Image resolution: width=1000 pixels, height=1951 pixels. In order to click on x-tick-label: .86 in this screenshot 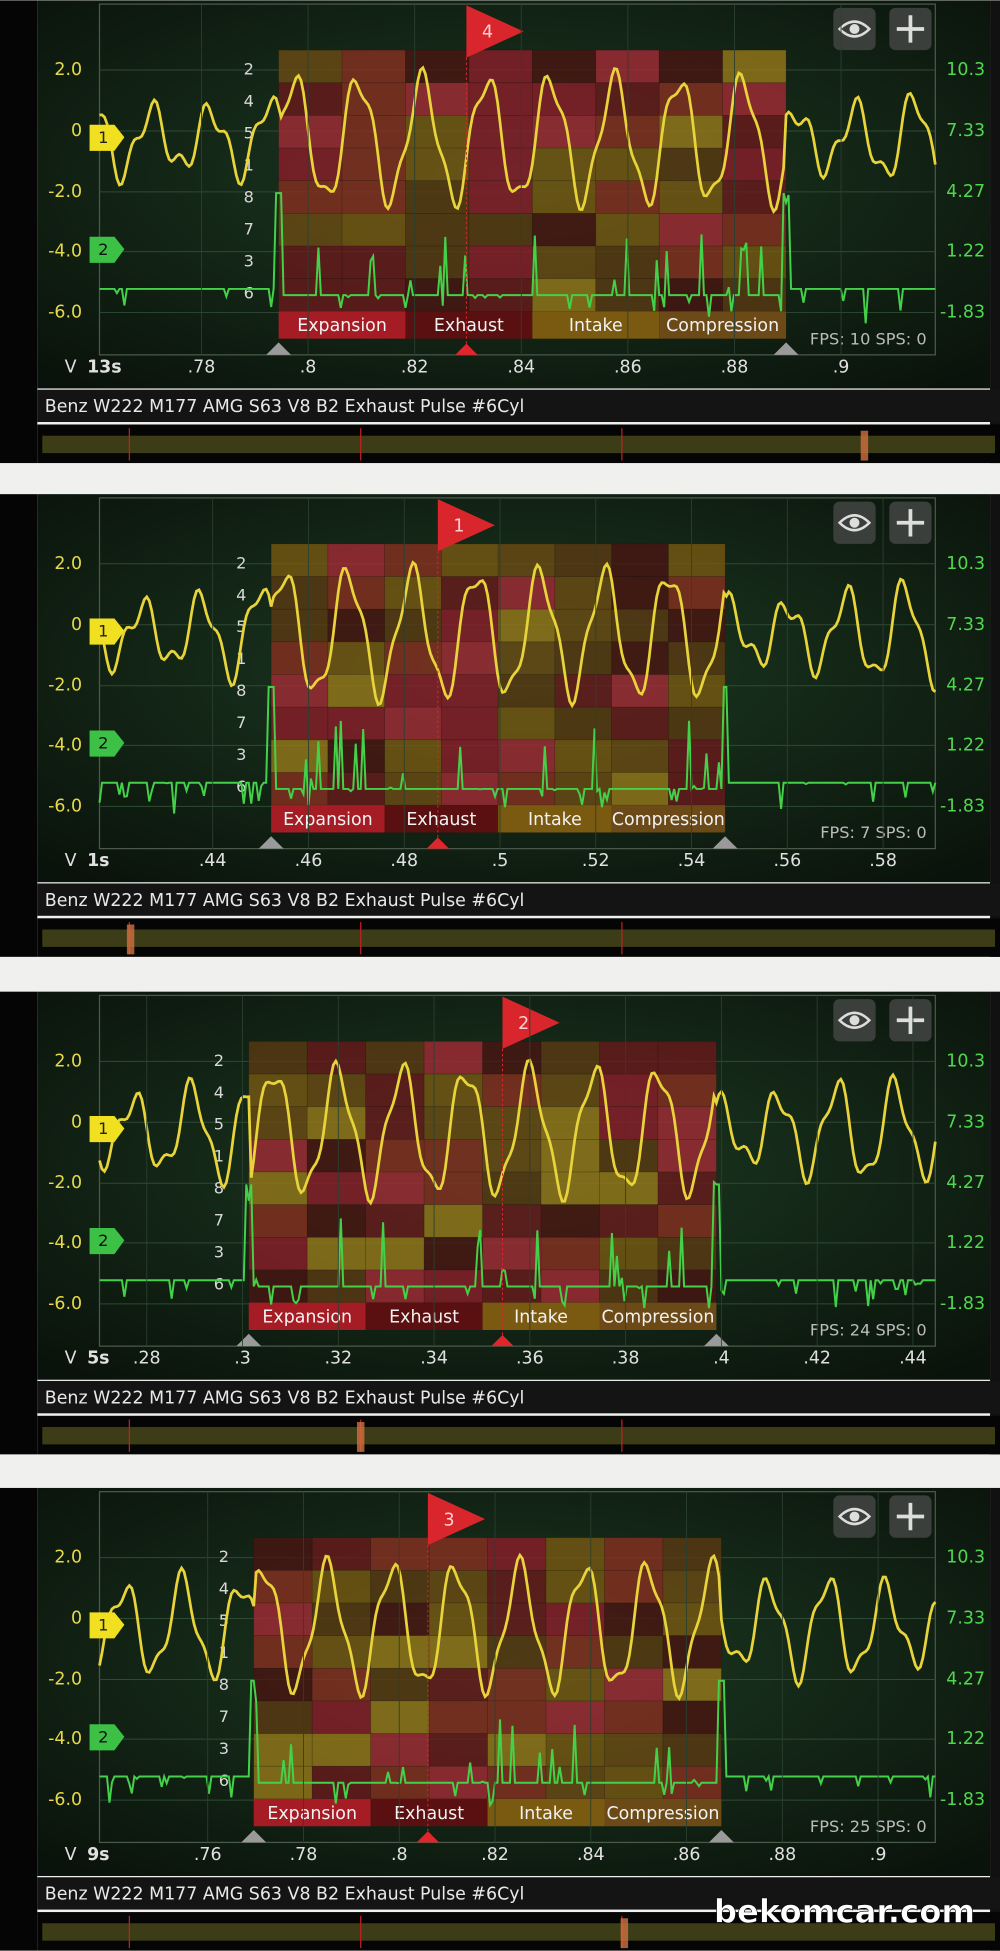, I will do `click(687, 1855)`.